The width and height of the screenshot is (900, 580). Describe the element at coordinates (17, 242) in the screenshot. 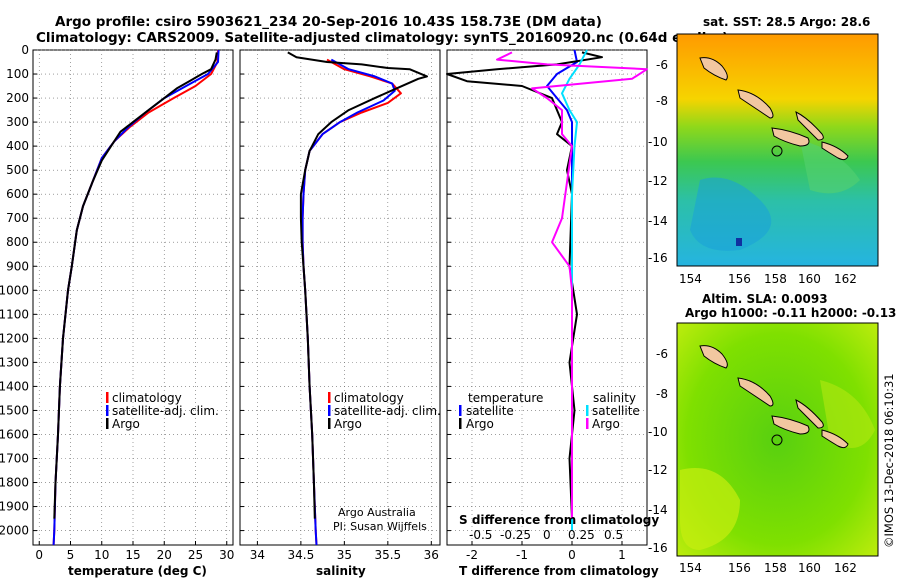

I see `depth-tick-label: 800` at that location.